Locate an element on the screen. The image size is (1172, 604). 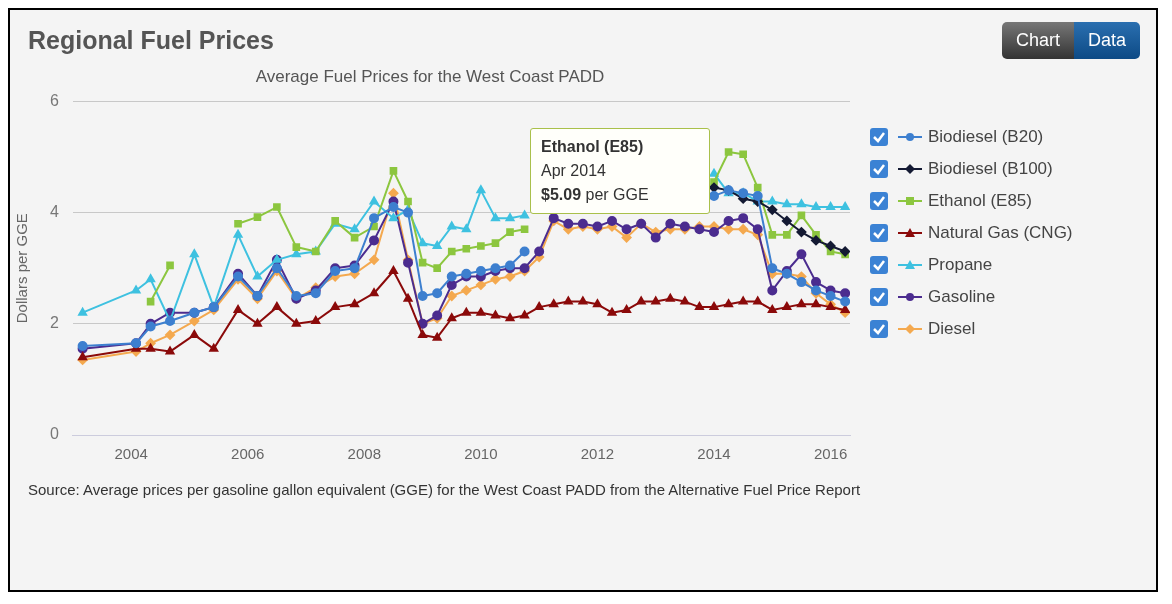
toggle-button: Data is located at coordinates (1106, 40).